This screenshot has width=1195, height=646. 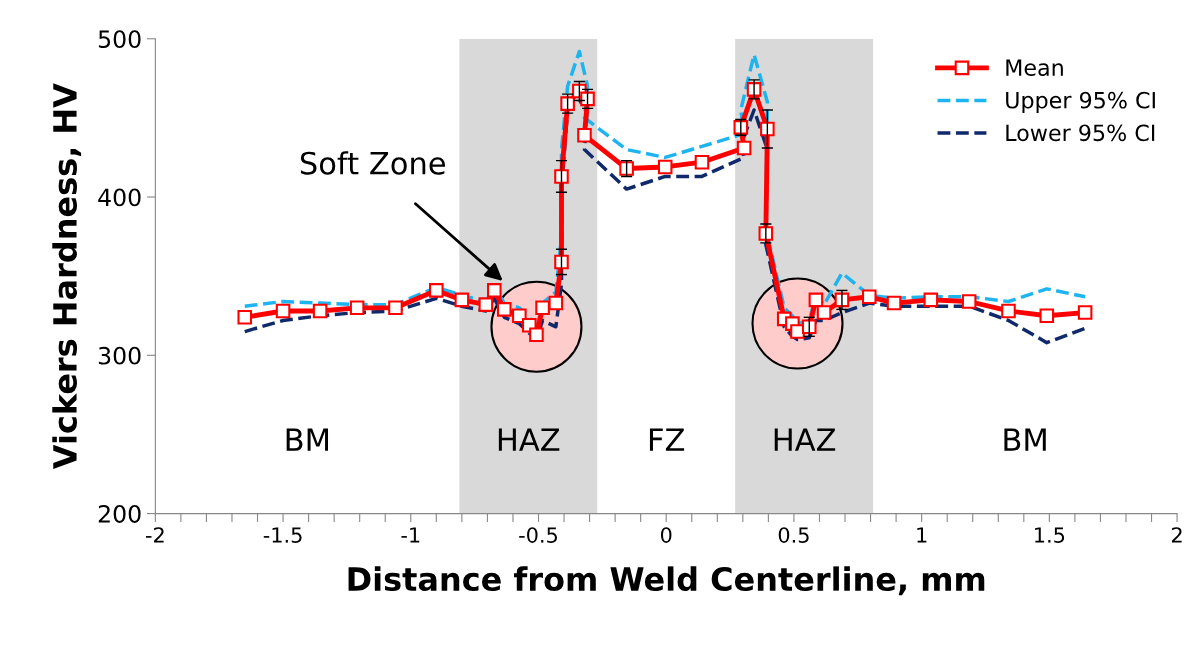 What do you see at coordinates (410, 535) in the screenshot?
I see `x-tick-label: -1` at bounding box center [410, 535].